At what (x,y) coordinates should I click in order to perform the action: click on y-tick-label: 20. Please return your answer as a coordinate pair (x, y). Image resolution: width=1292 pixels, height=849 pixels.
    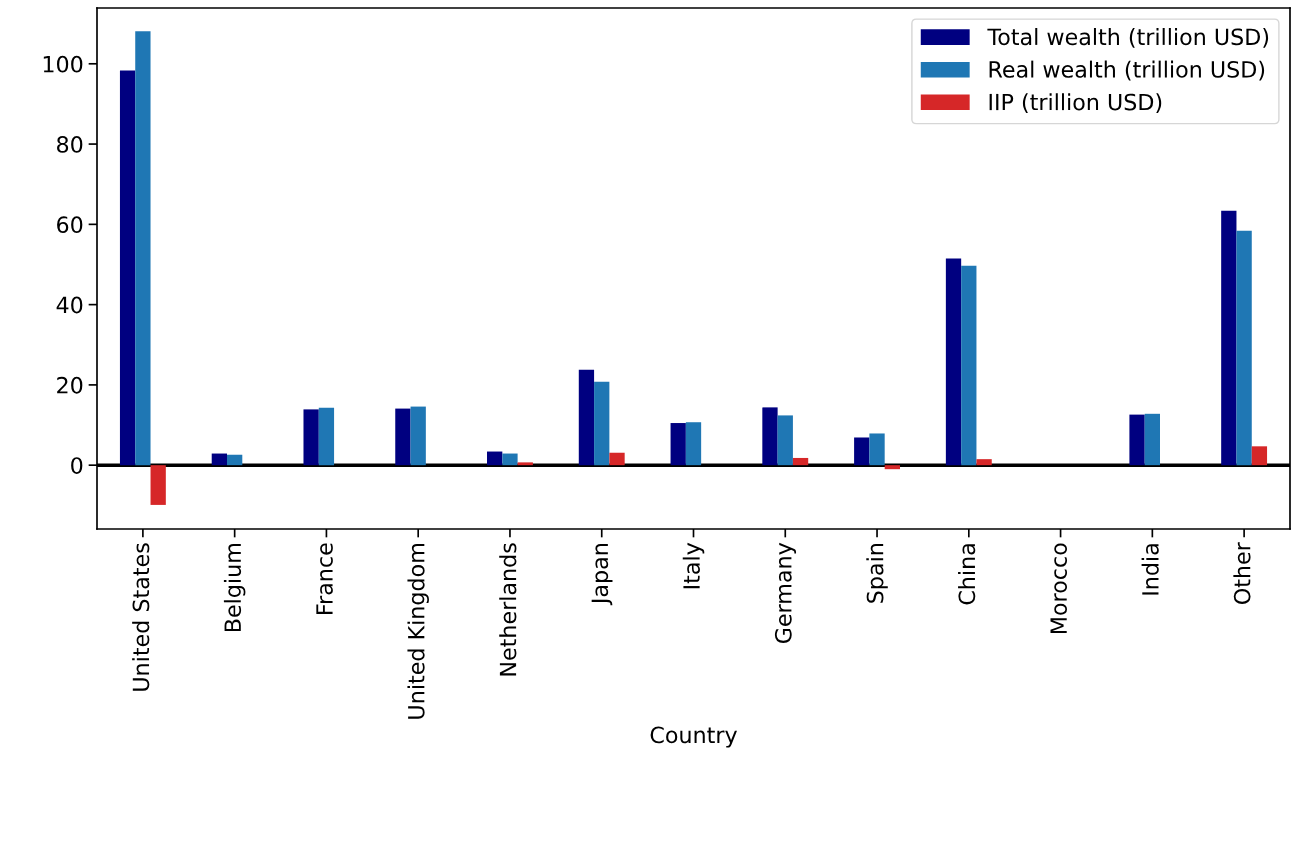
    Looking at the image, I should click on (70, 385).